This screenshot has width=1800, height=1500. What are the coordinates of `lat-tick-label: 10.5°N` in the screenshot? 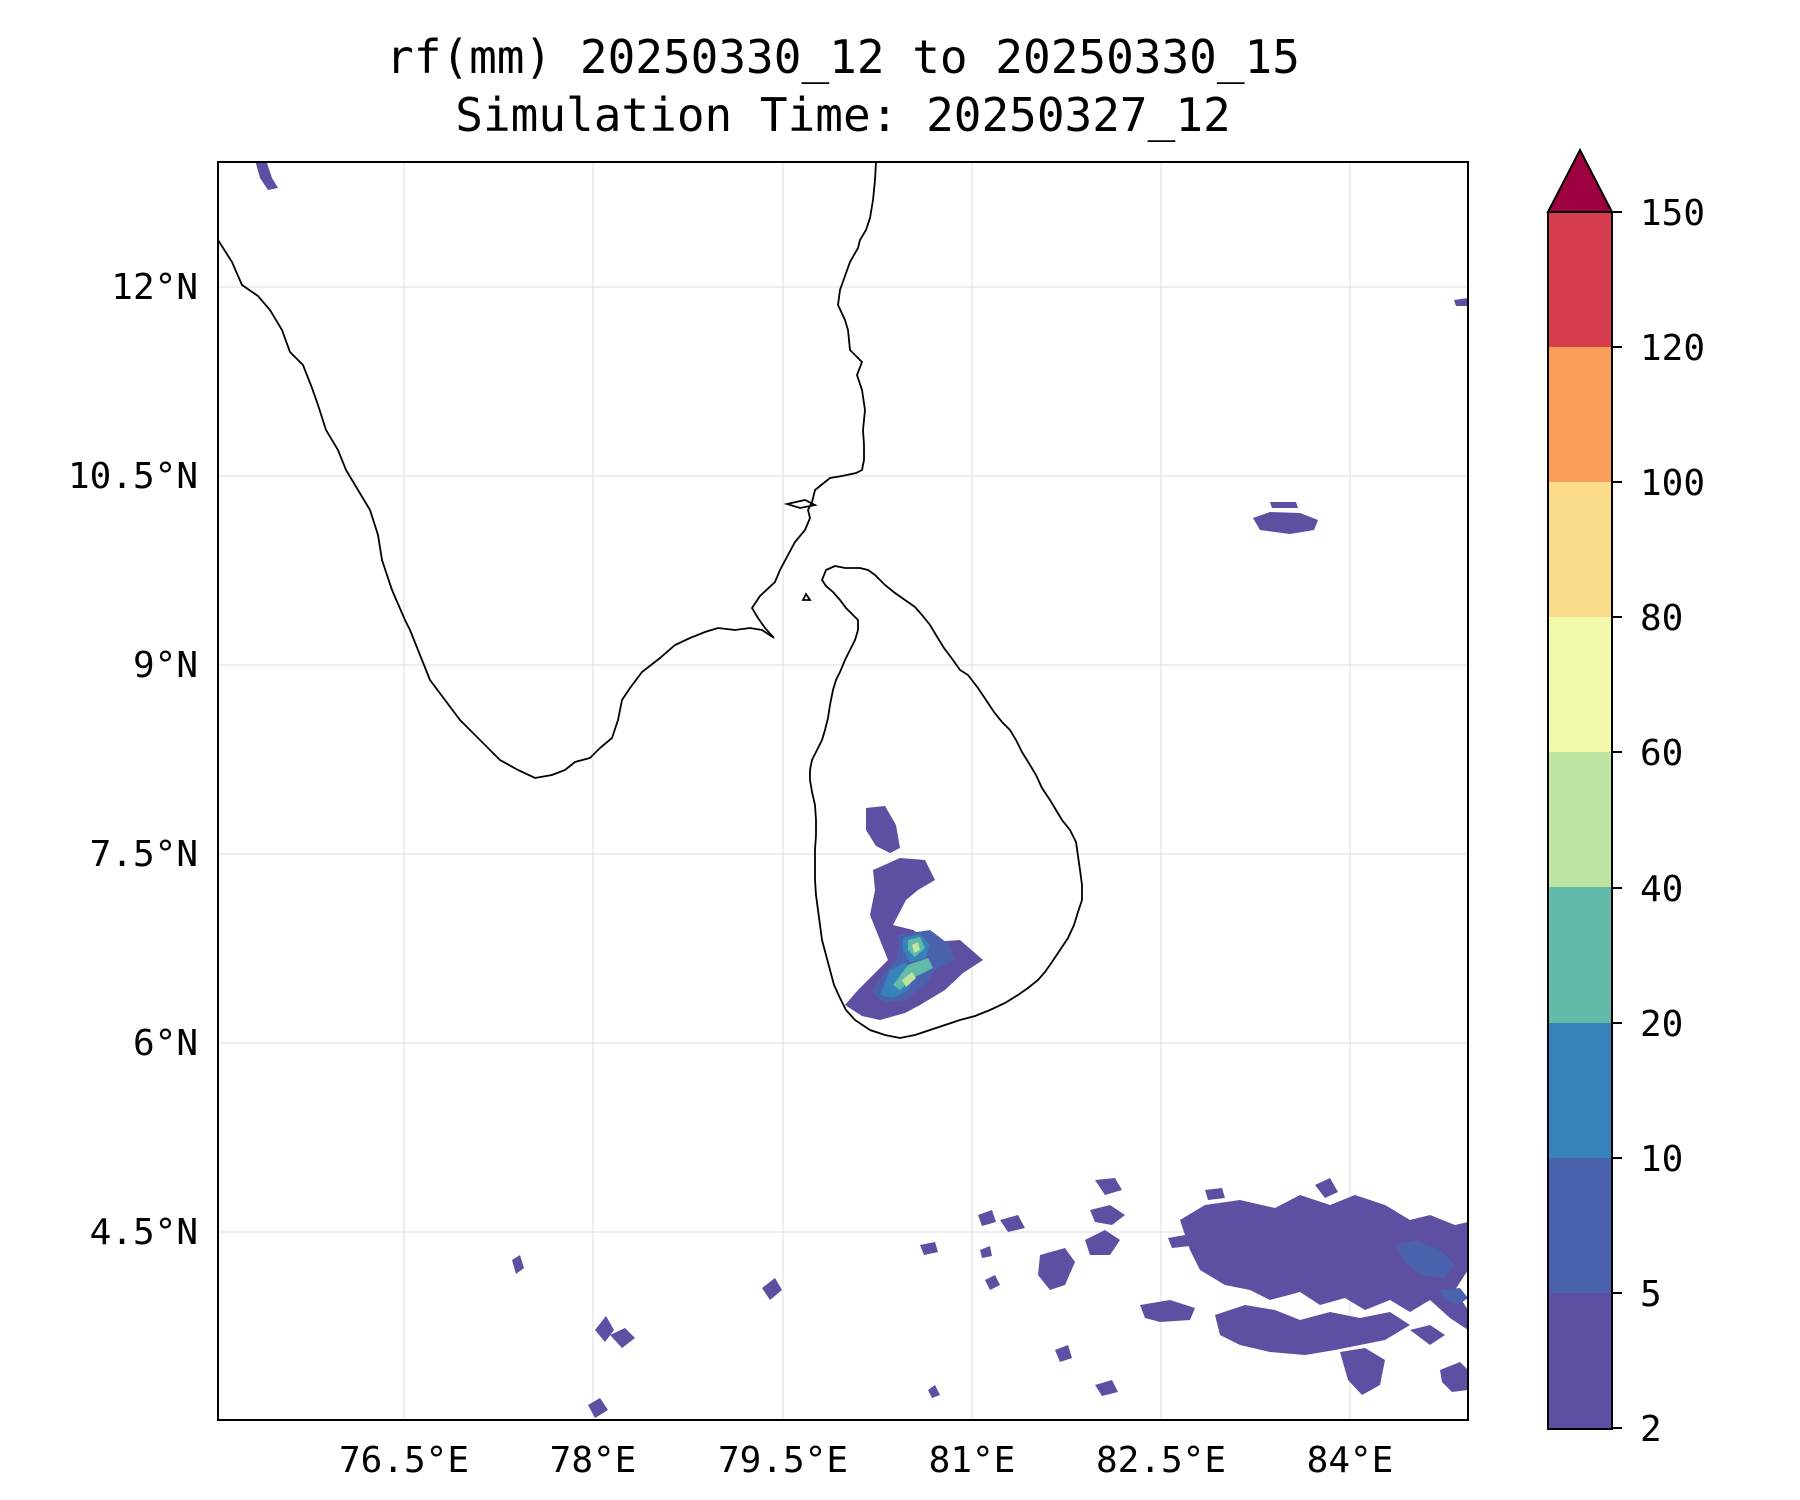 It's located at (133, 476).